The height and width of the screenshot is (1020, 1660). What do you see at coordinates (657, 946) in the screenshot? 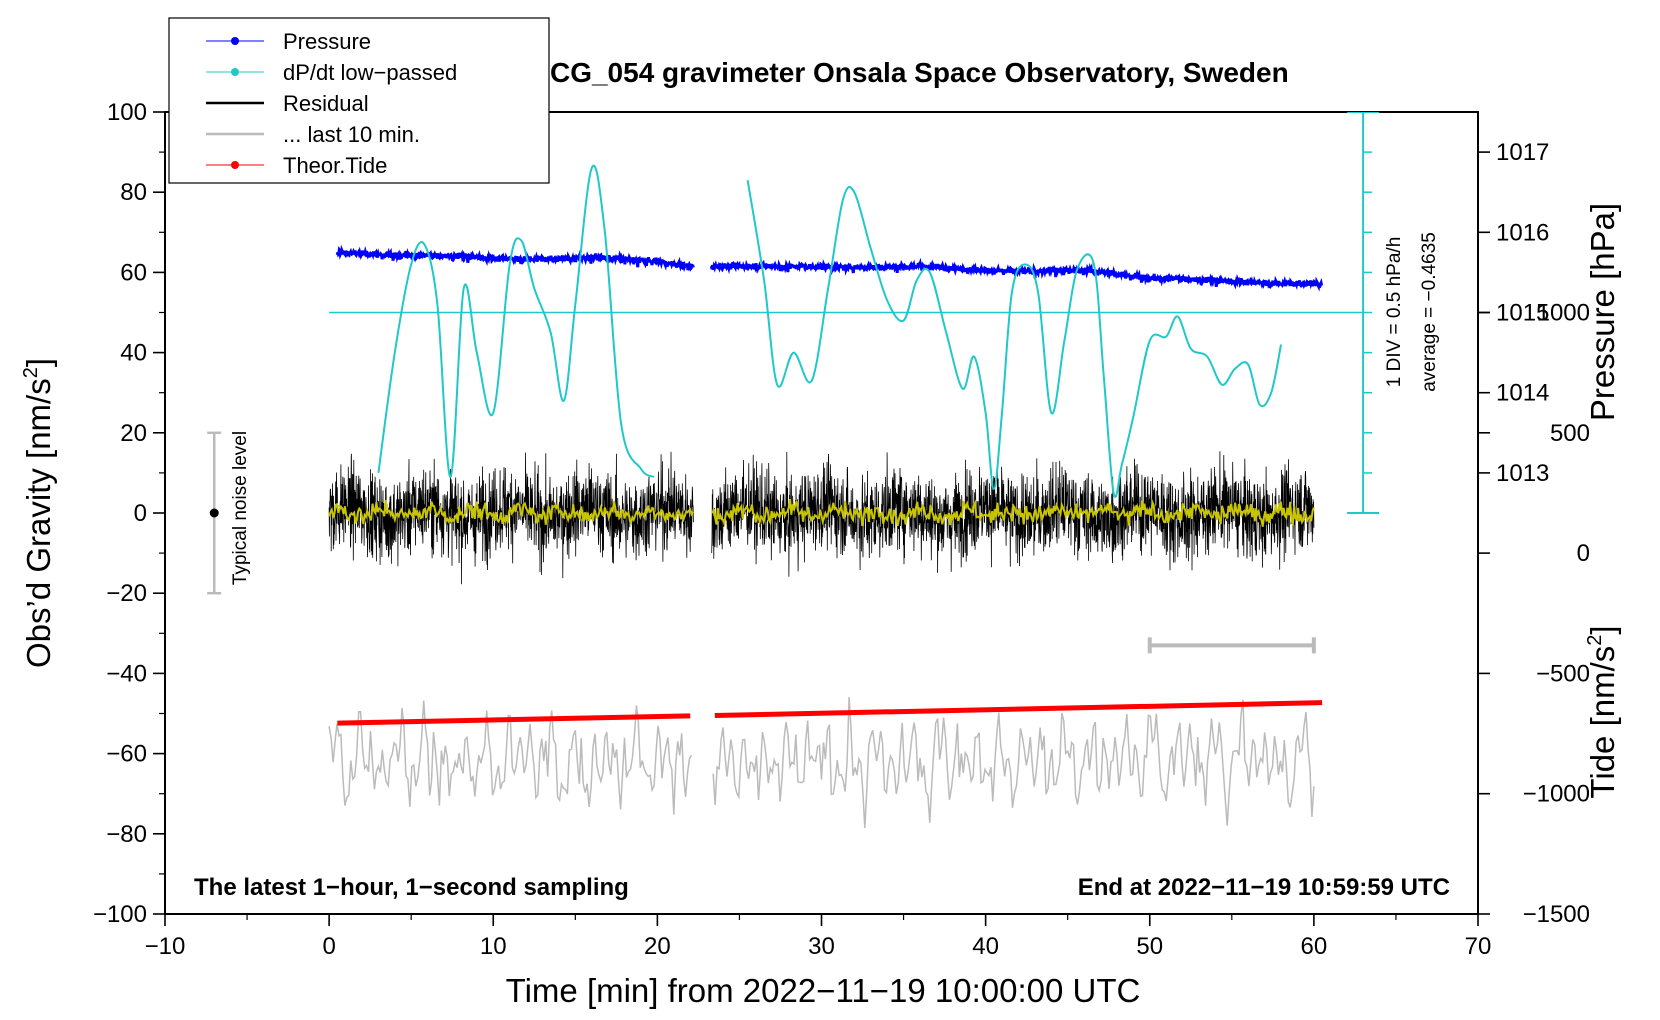
I see `x-tick-label: 20` at bounding box center [657, 946].